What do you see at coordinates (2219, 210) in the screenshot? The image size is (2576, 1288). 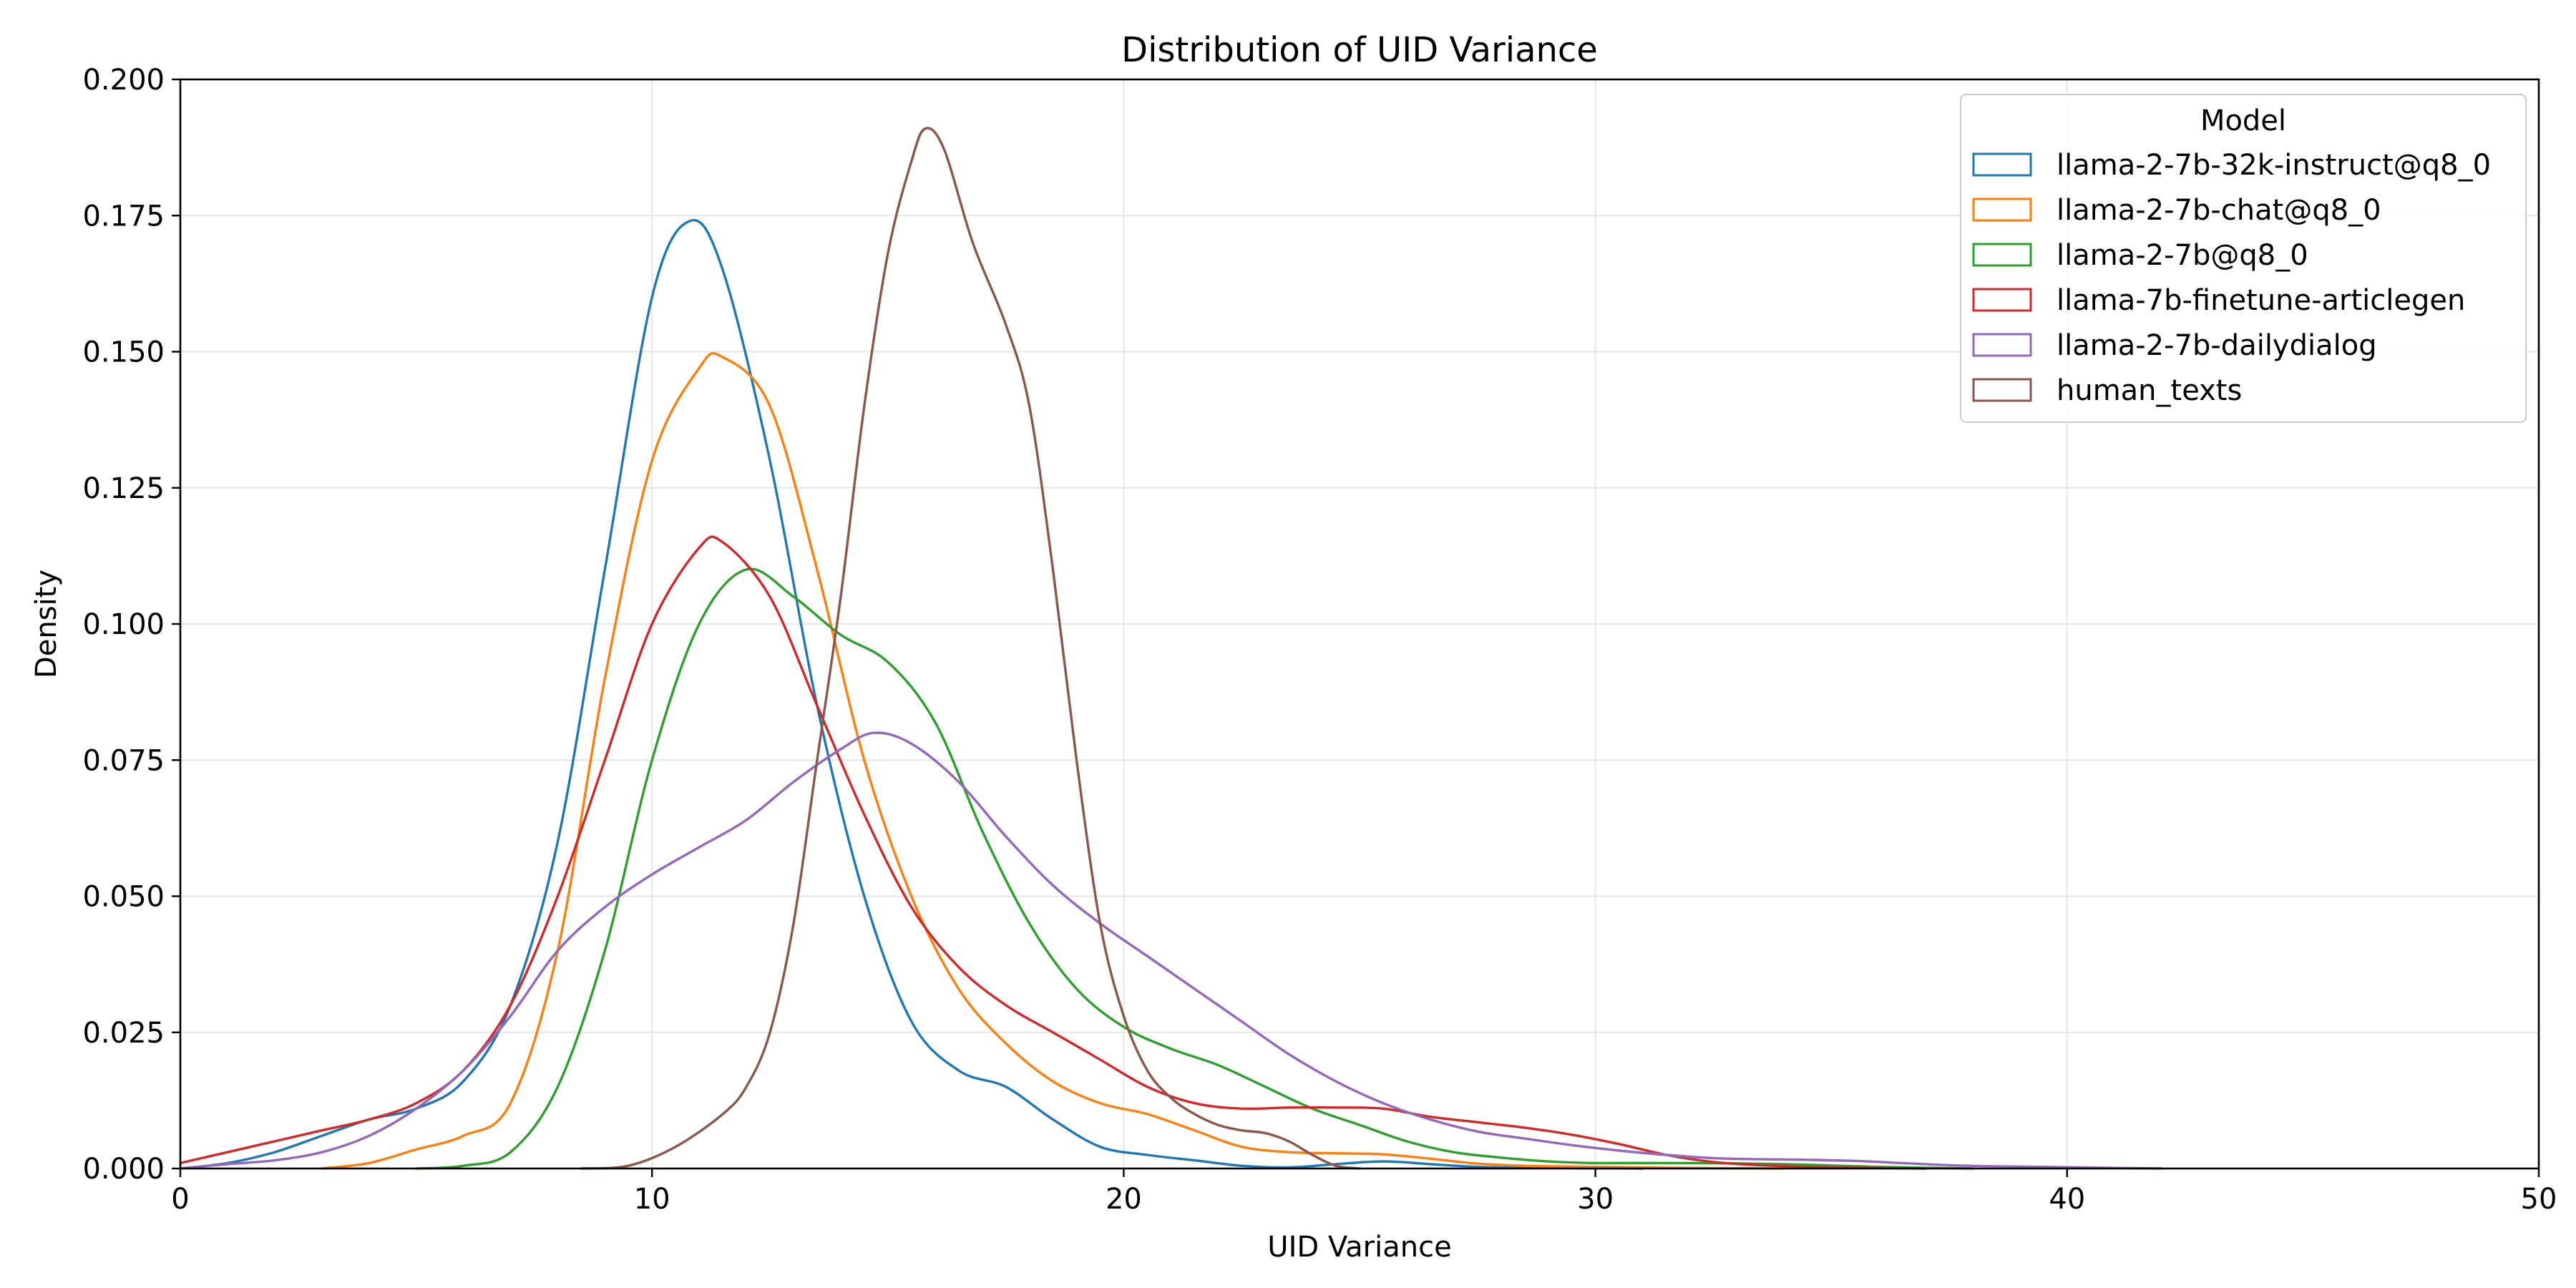 I see `legend-label: llama-2-7b-chat@q8_0` at bounding box center [2219, 210].